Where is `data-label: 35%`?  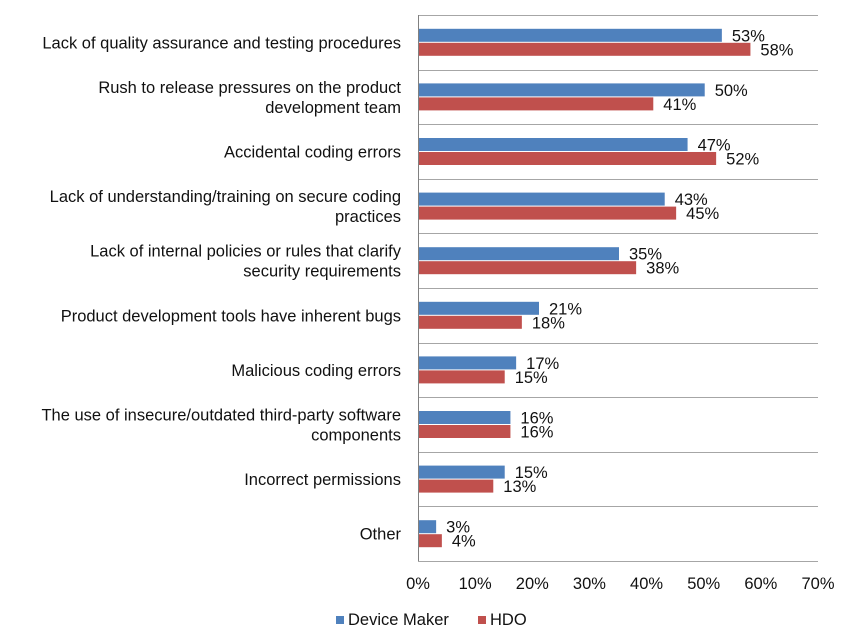 data-label: 35% is located at coordinates (645, 255).